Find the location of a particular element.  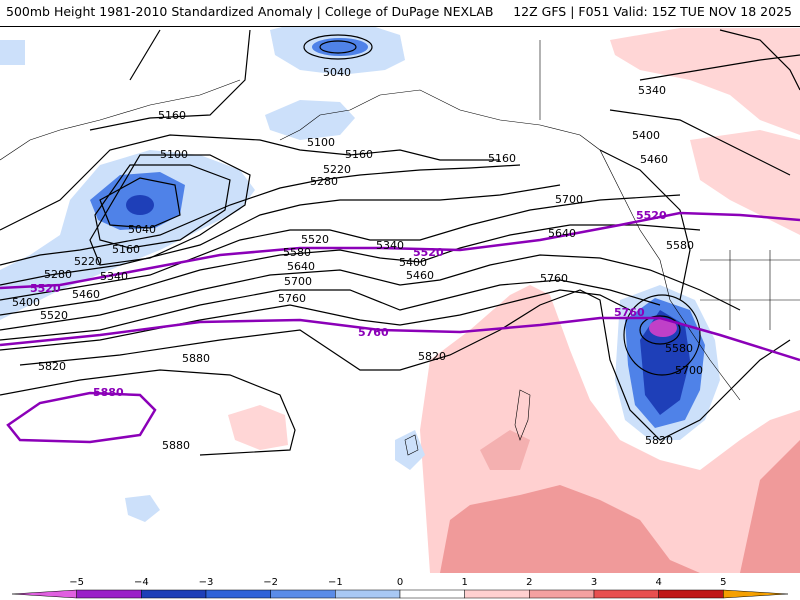

colorbar-tick-label: 5 is located at coordinates (723, 582).